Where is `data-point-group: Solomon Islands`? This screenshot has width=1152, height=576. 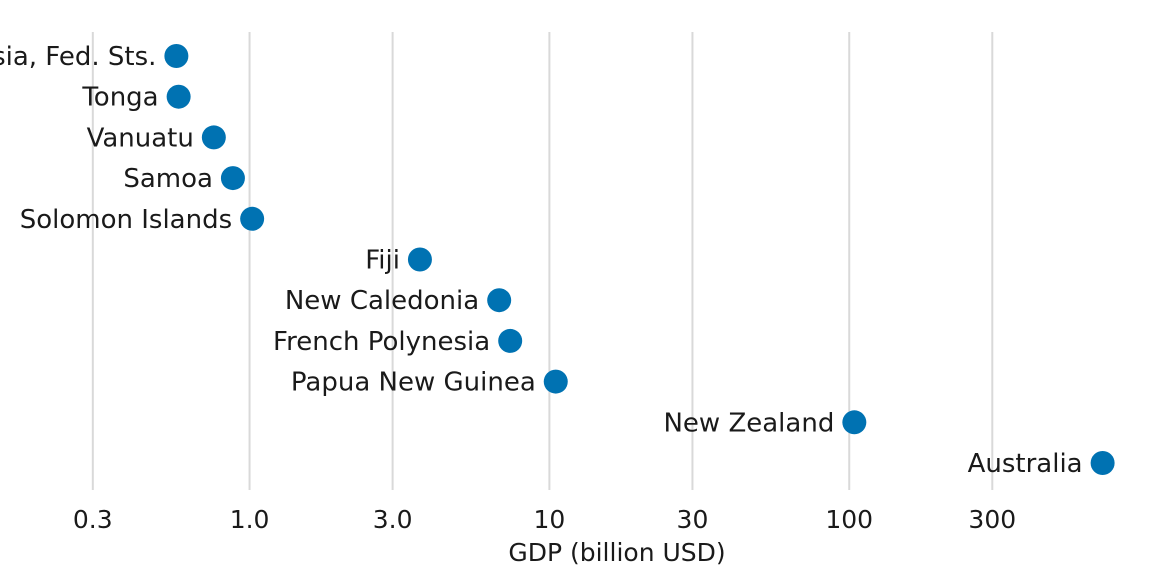 data-point-group: Solomon Islands is located at coordinates (142, 220).